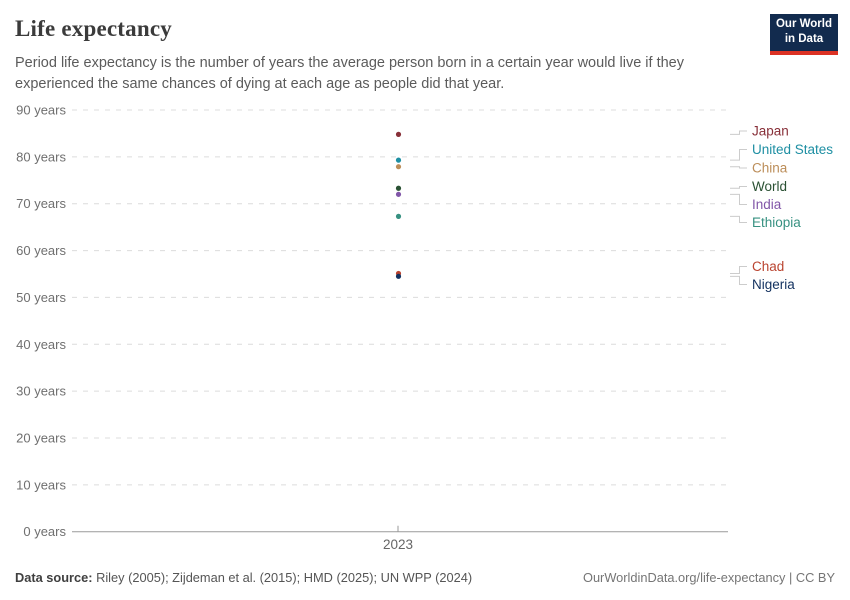 This screenshot has width=850, height=600. I want to click on legend-connector-india, so click(738, 199).